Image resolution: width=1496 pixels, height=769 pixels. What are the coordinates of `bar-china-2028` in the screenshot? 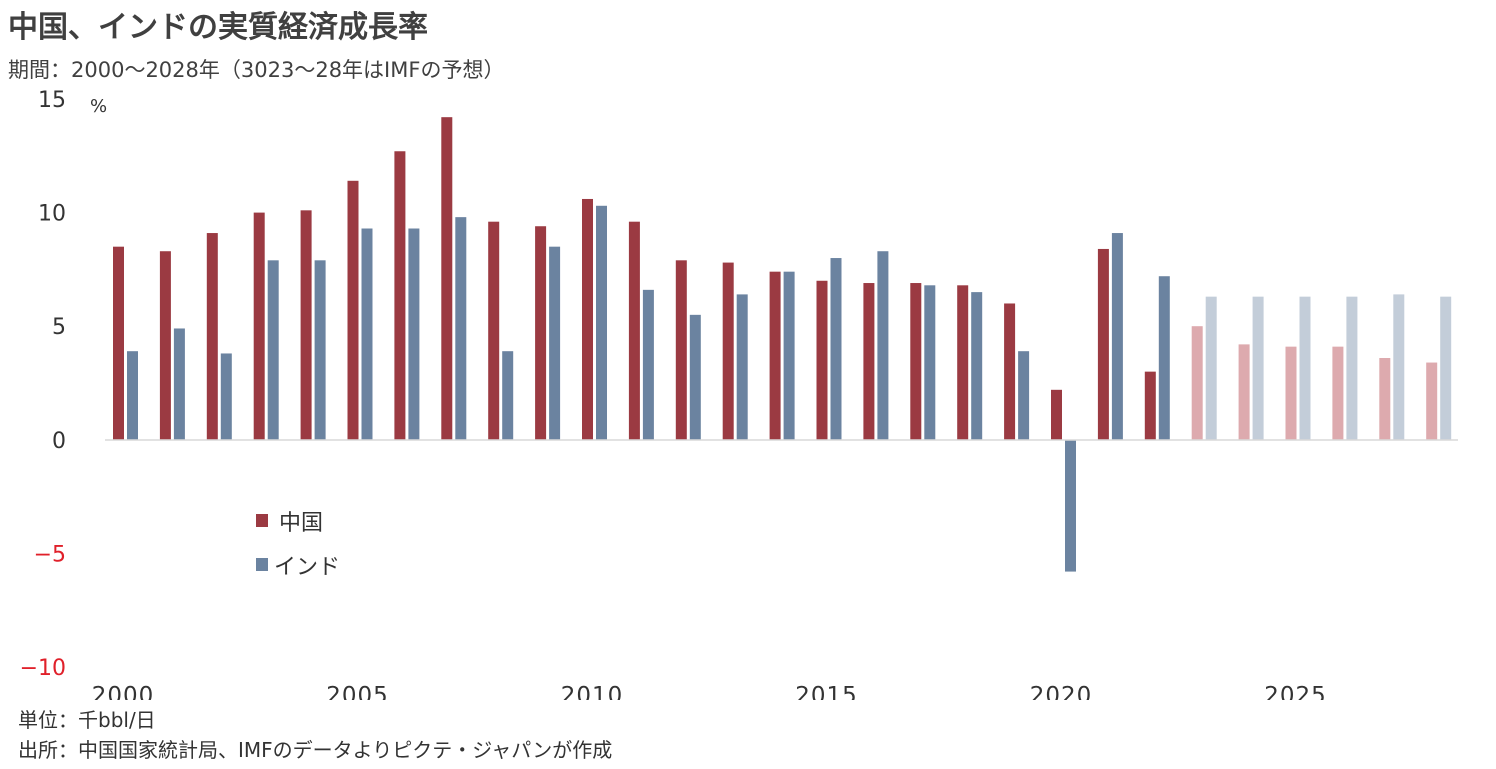 It's located at (1432, 401).